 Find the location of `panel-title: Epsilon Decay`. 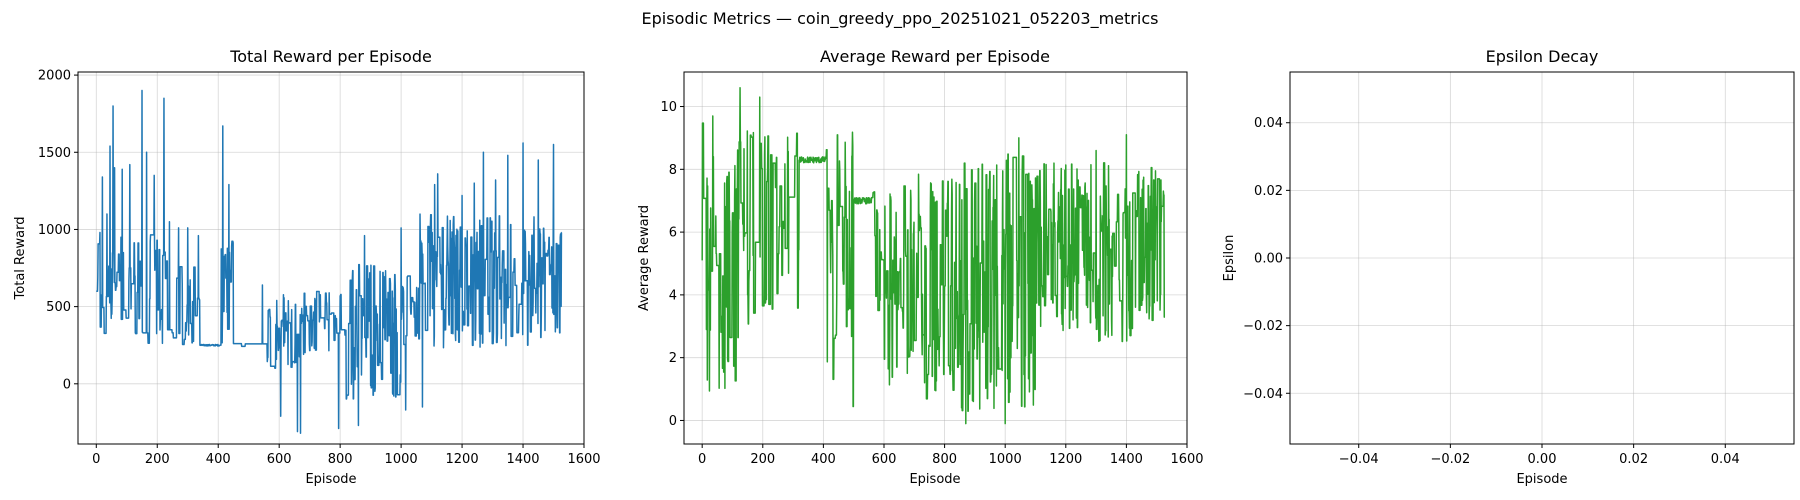

panel-title: Epsilon Decay is located at coordinates (1542, 56).